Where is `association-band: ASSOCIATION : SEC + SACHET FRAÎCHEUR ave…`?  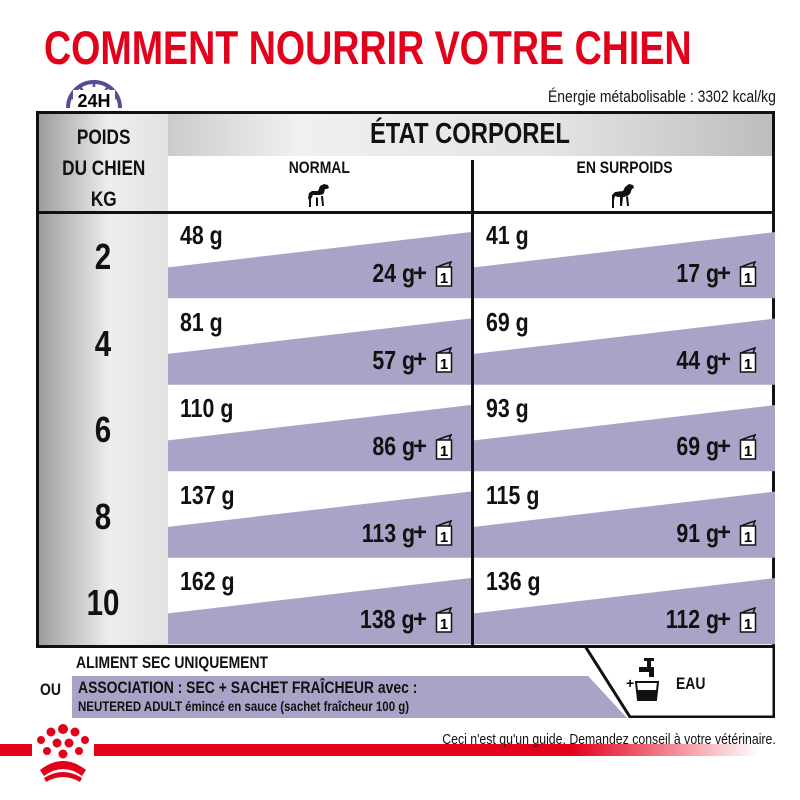 association-band: ASSOCIATION : SEC + SACHET FRAÎCHEUR ave… is located at coordinates (349, 697).